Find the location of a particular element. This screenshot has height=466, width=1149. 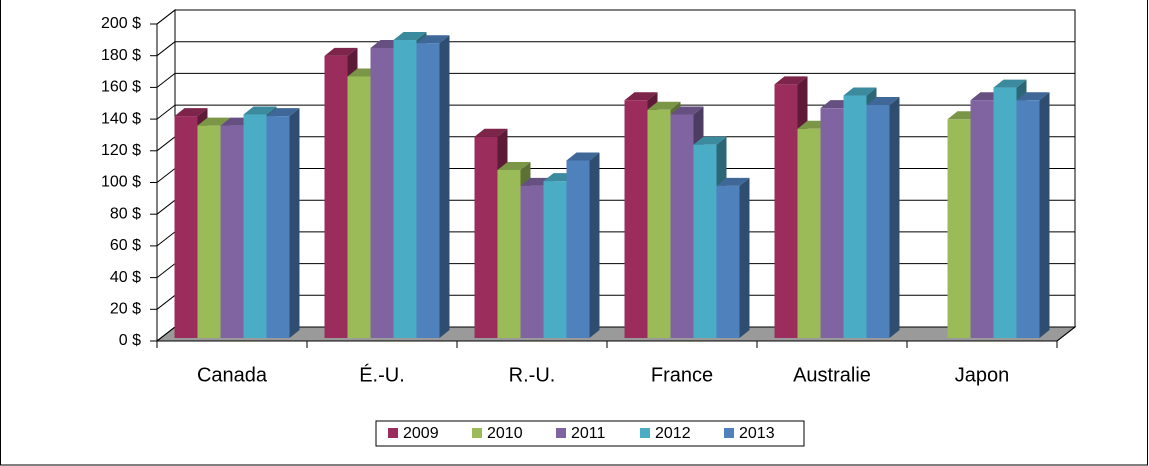

legend-label: 2010 is located at coordinates (505, 433).